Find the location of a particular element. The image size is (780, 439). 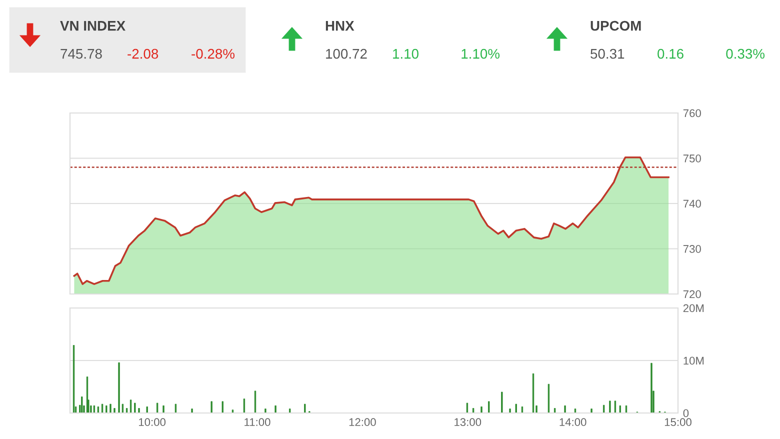

y-tick-label: 720 is located at coordinates (692, 294).